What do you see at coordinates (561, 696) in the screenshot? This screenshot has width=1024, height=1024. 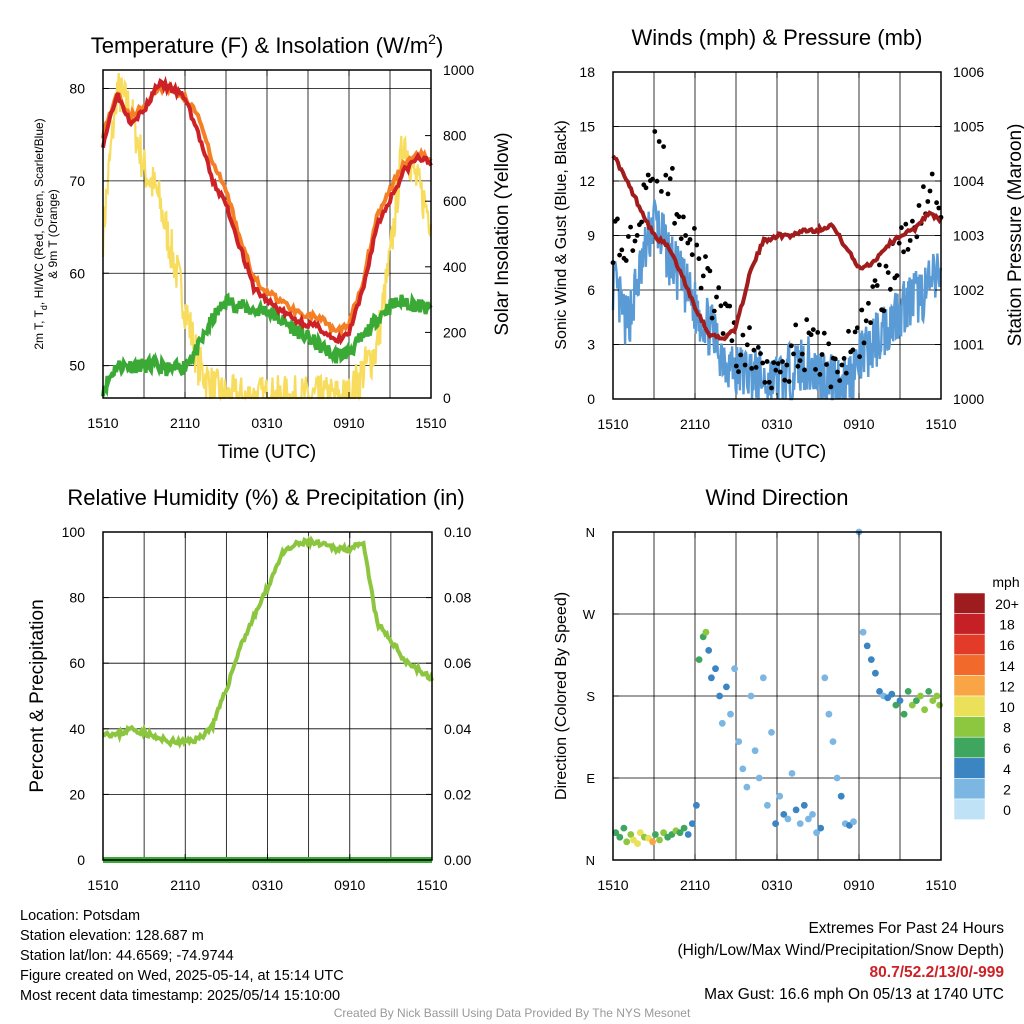 I see `direction-ylabel-left: Direction (Colored By Speed)` at bounding box center [561, 696].